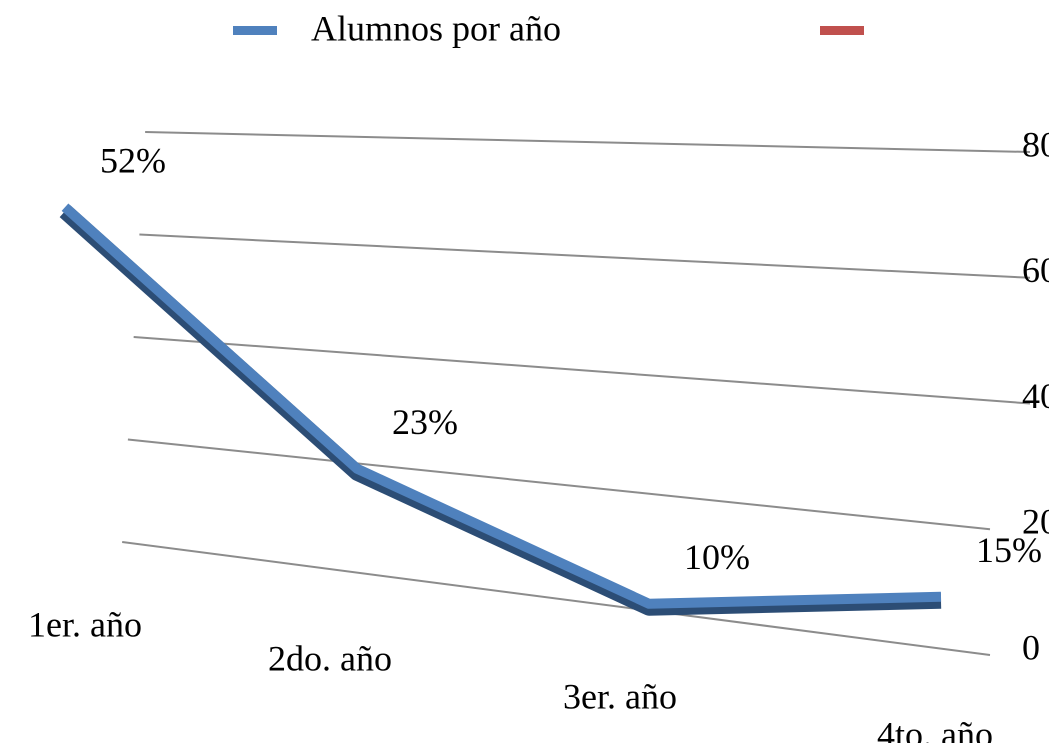  I want to click on y-tick-label: 0, so click(1031, 647).